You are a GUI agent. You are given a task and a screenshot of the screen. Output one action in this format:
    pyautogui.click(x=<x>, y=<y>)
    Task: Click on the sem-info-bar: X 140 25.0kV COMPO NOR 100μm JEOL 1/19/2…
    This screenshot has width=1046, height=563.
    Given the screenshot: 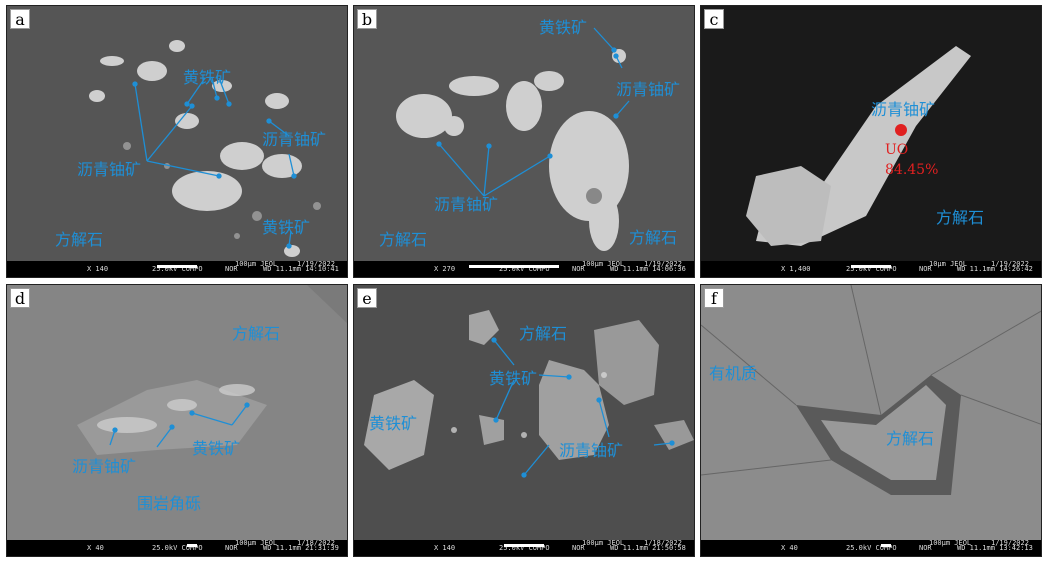 What is the action you would take?
    pyautogui.click(x=177, y=268)
    